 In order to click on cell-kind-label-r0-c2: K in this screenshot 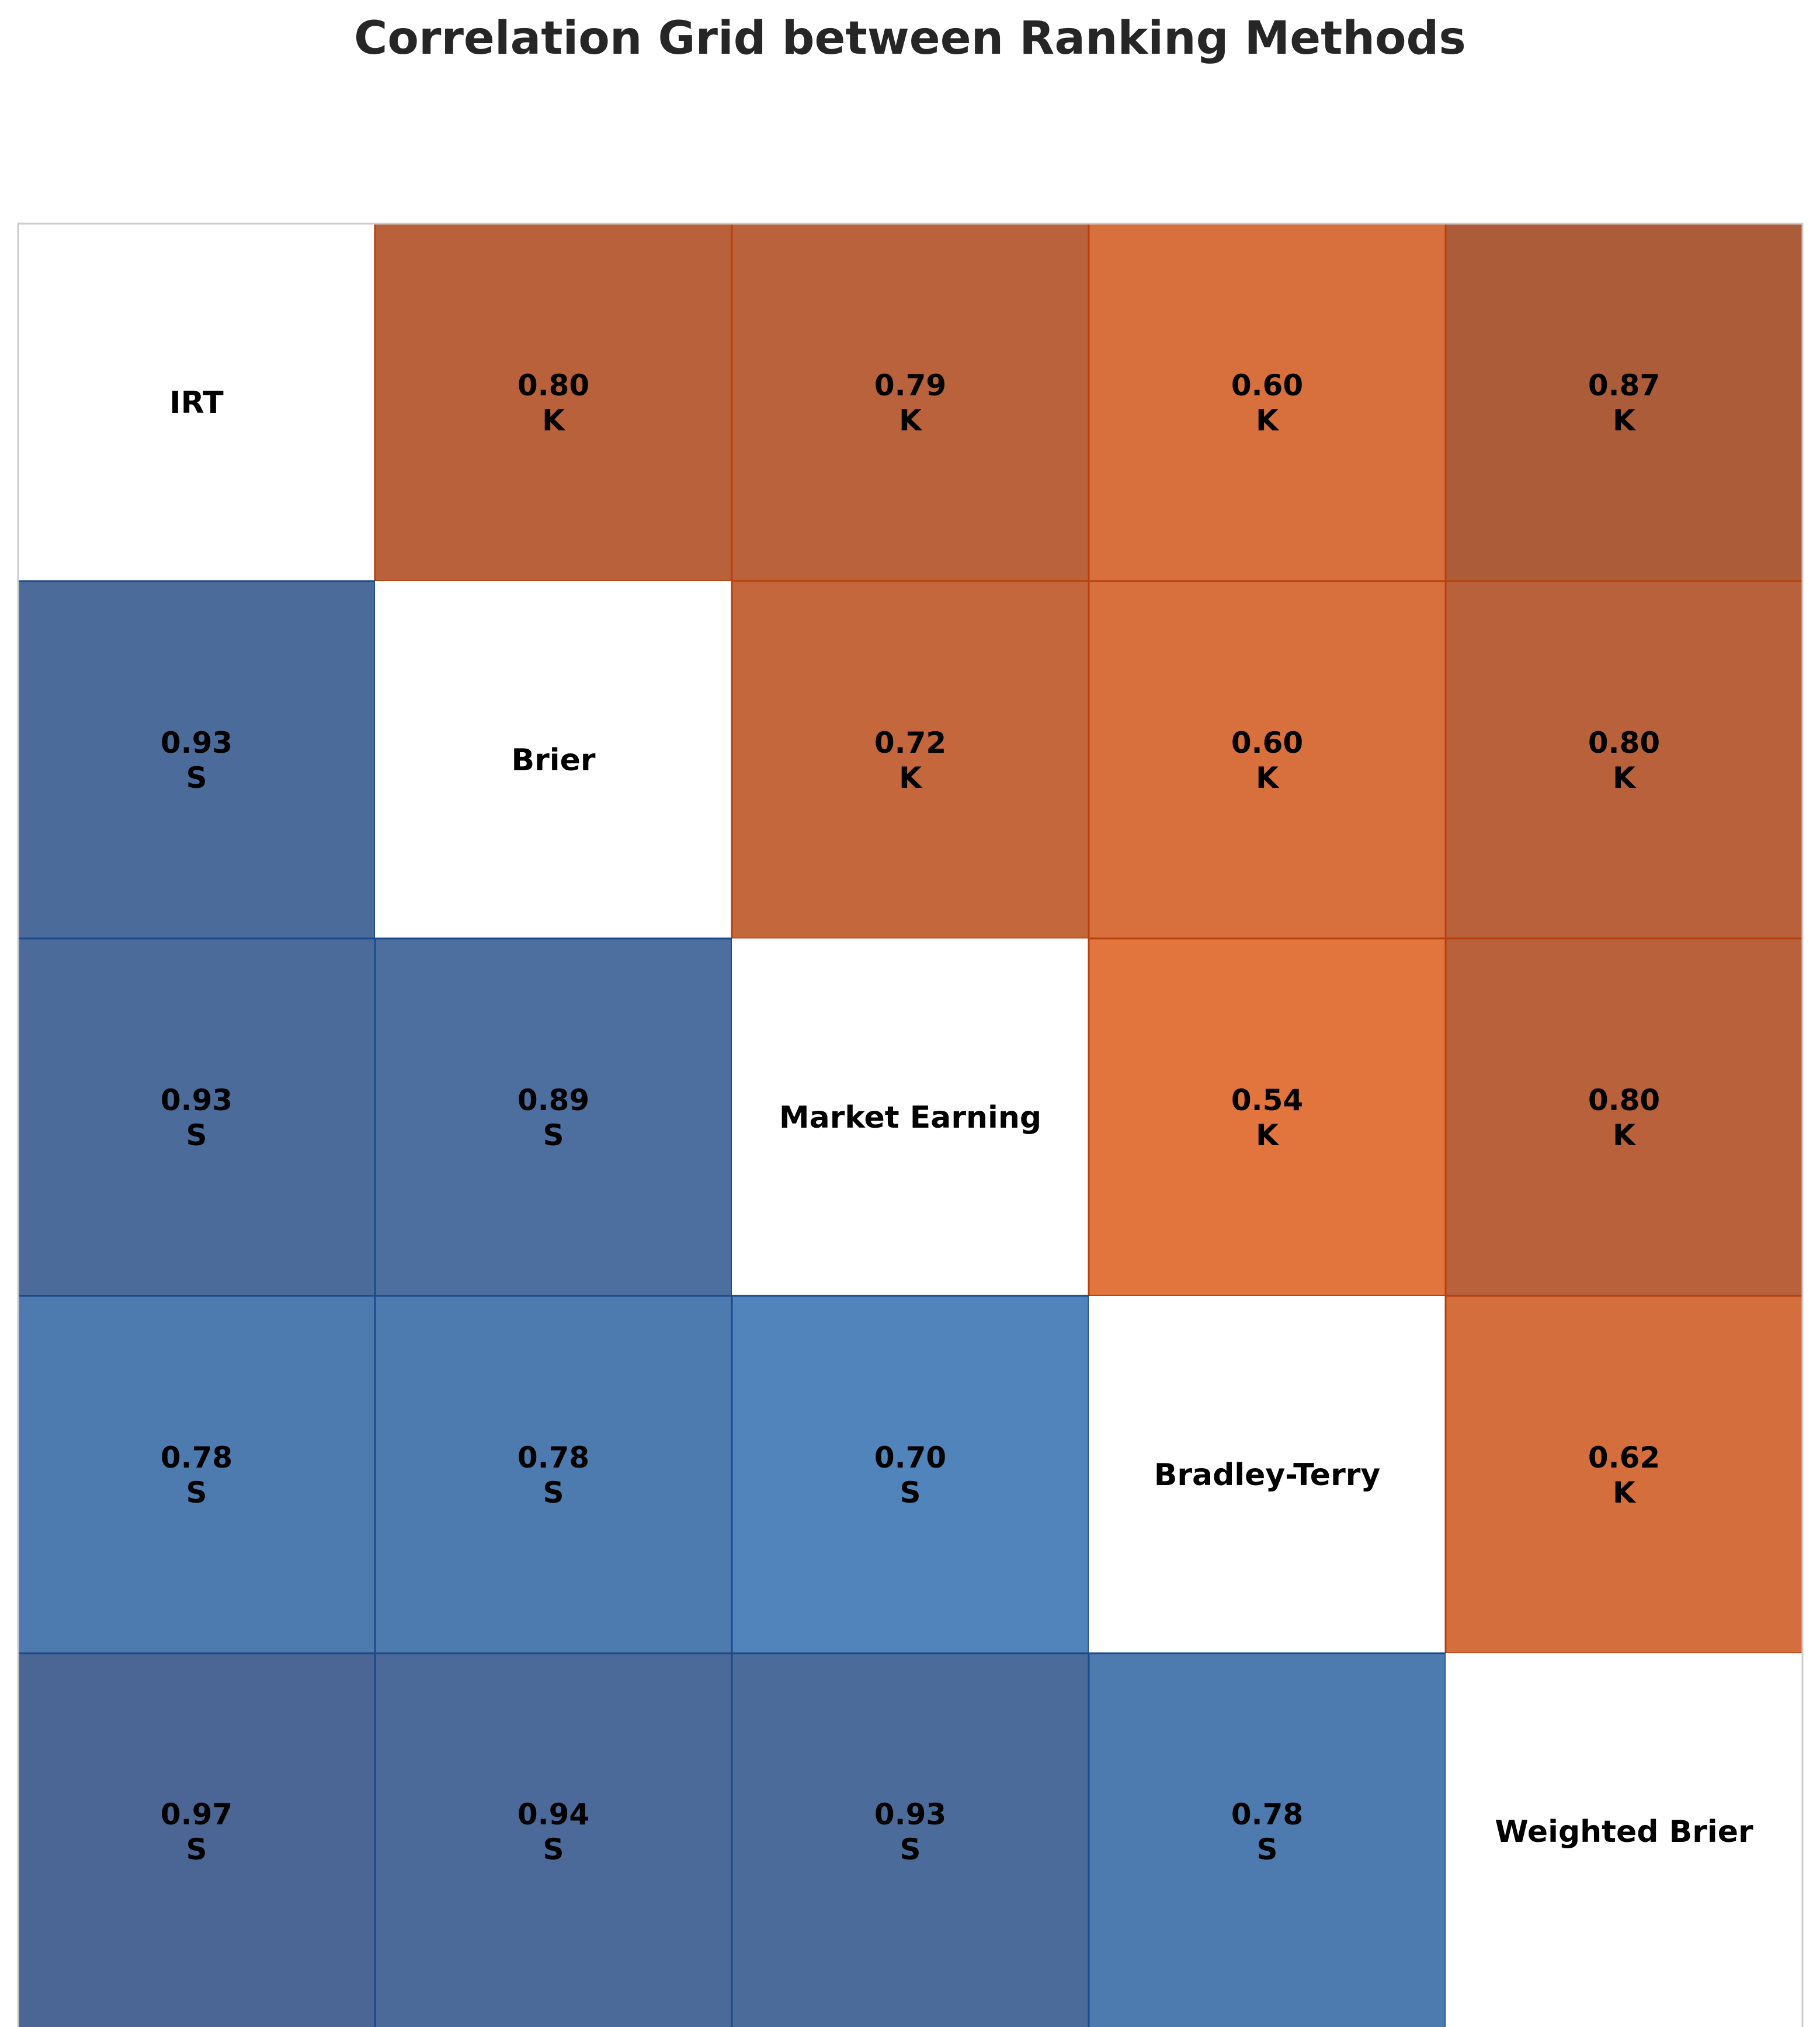, I will do `click(911, 421)`.